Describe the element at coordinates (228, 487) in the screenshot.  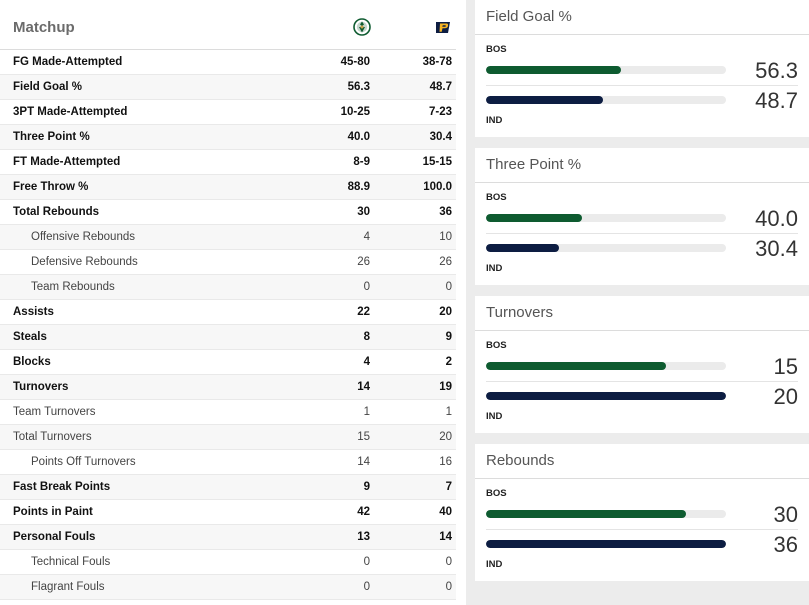
I see `table-row: Fast Break Points 9 7` at that location.